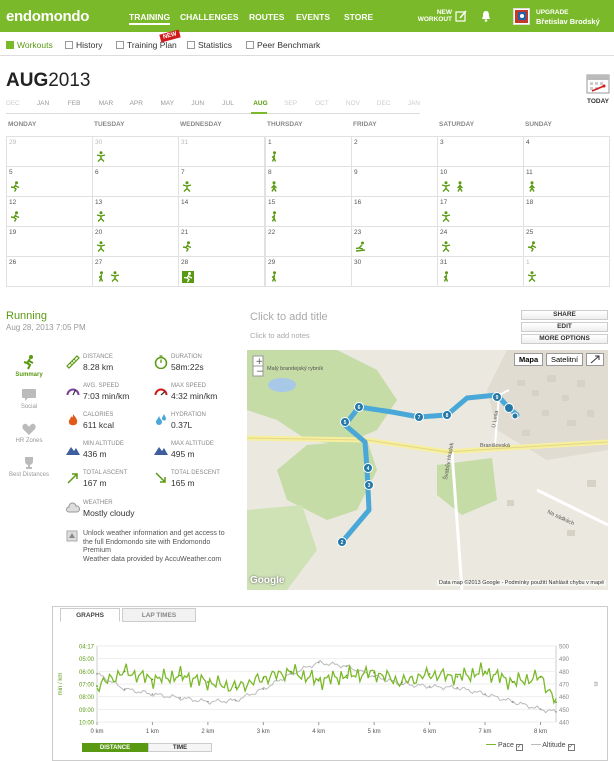  What do you see at coordinates (566, 241) in the screenshot?
I see `calendar-day: 25` at bounding box center [566, 241].